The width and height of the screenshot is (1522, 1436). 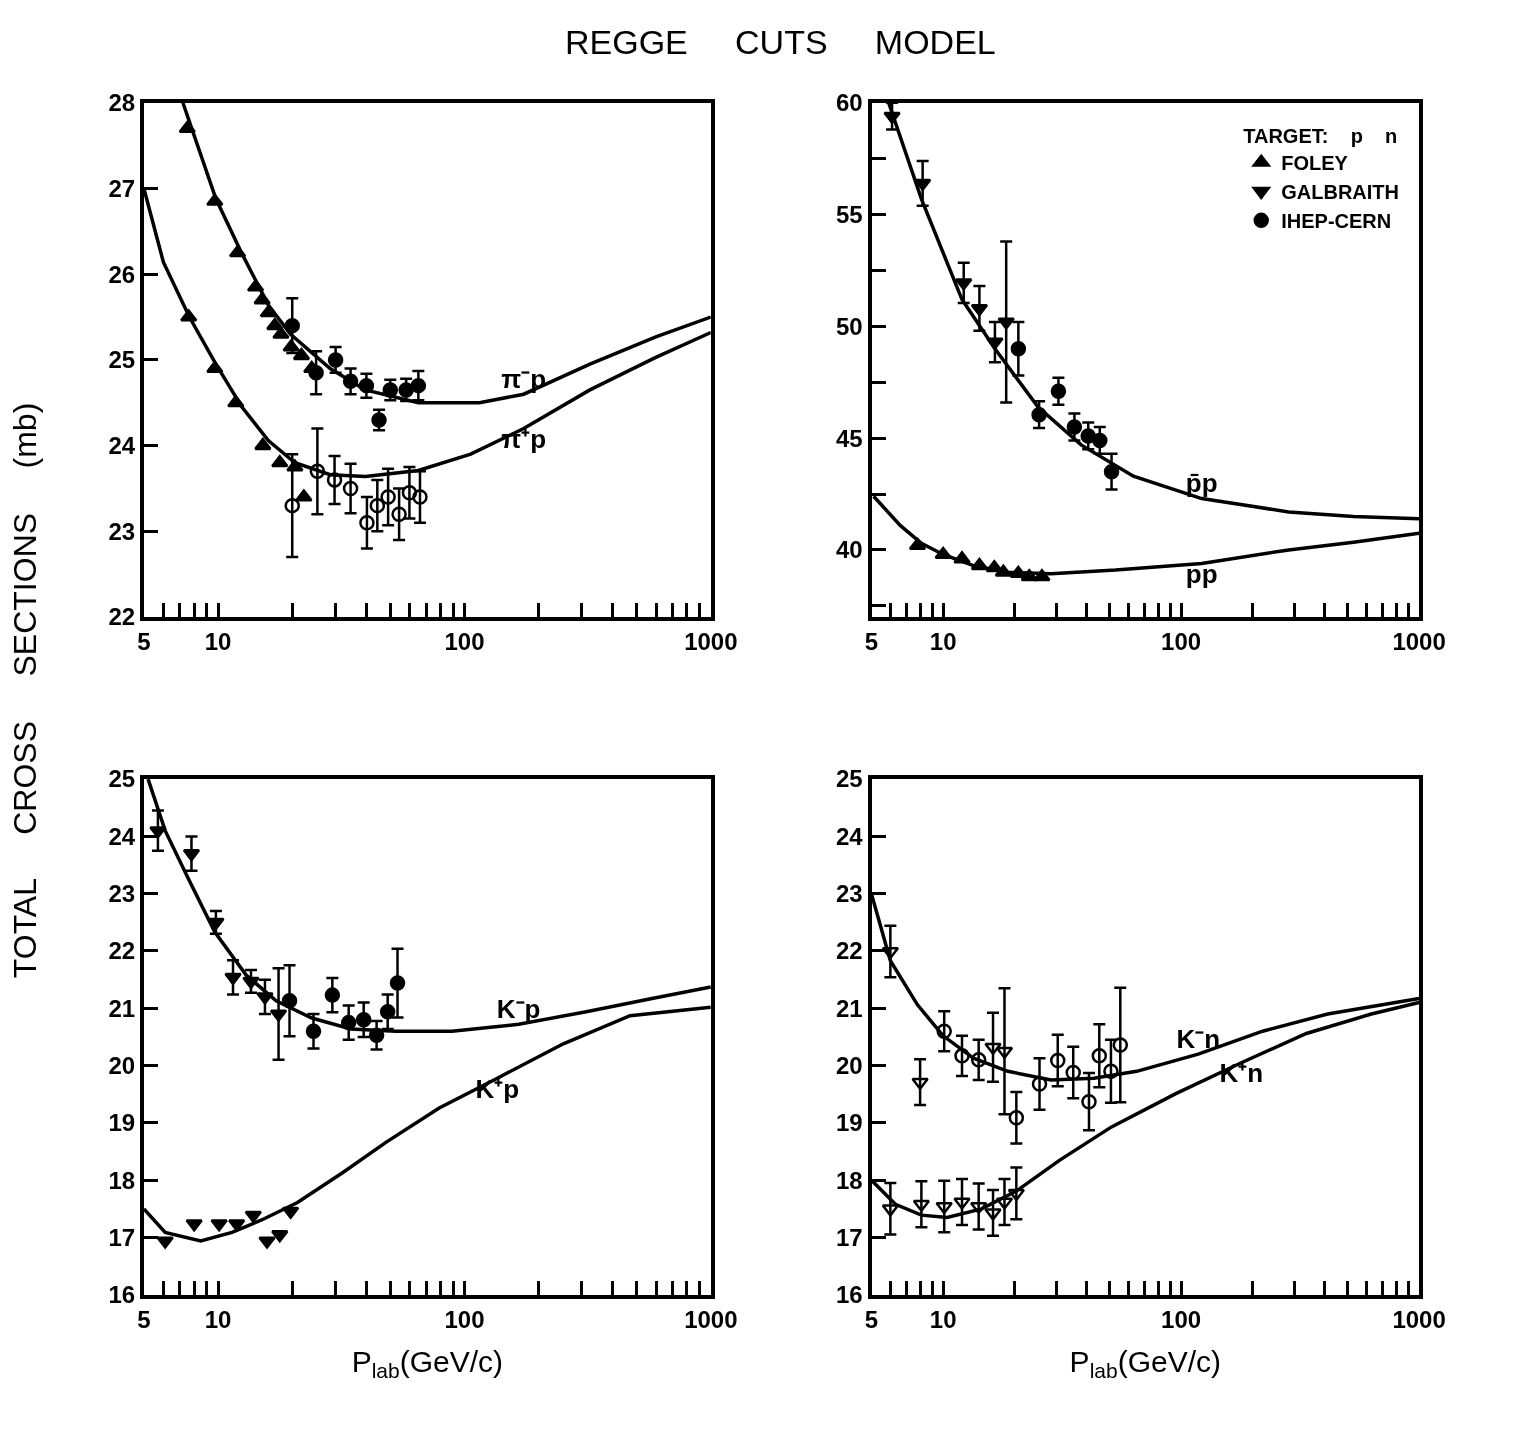 What do you see at coordinates (849, 438) in the screenshot?
I see `y-tick-label: 45` at bounding box center [849, 438].